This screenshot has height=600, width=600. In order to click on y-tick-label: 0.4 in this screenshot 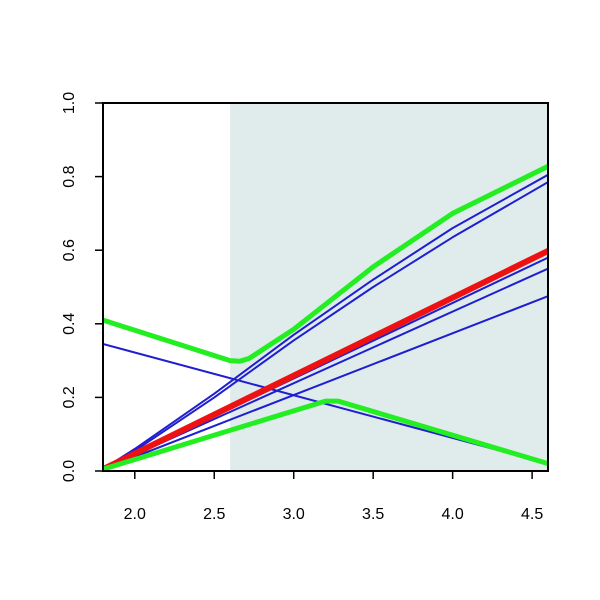, I will do `click(69, 324)`.